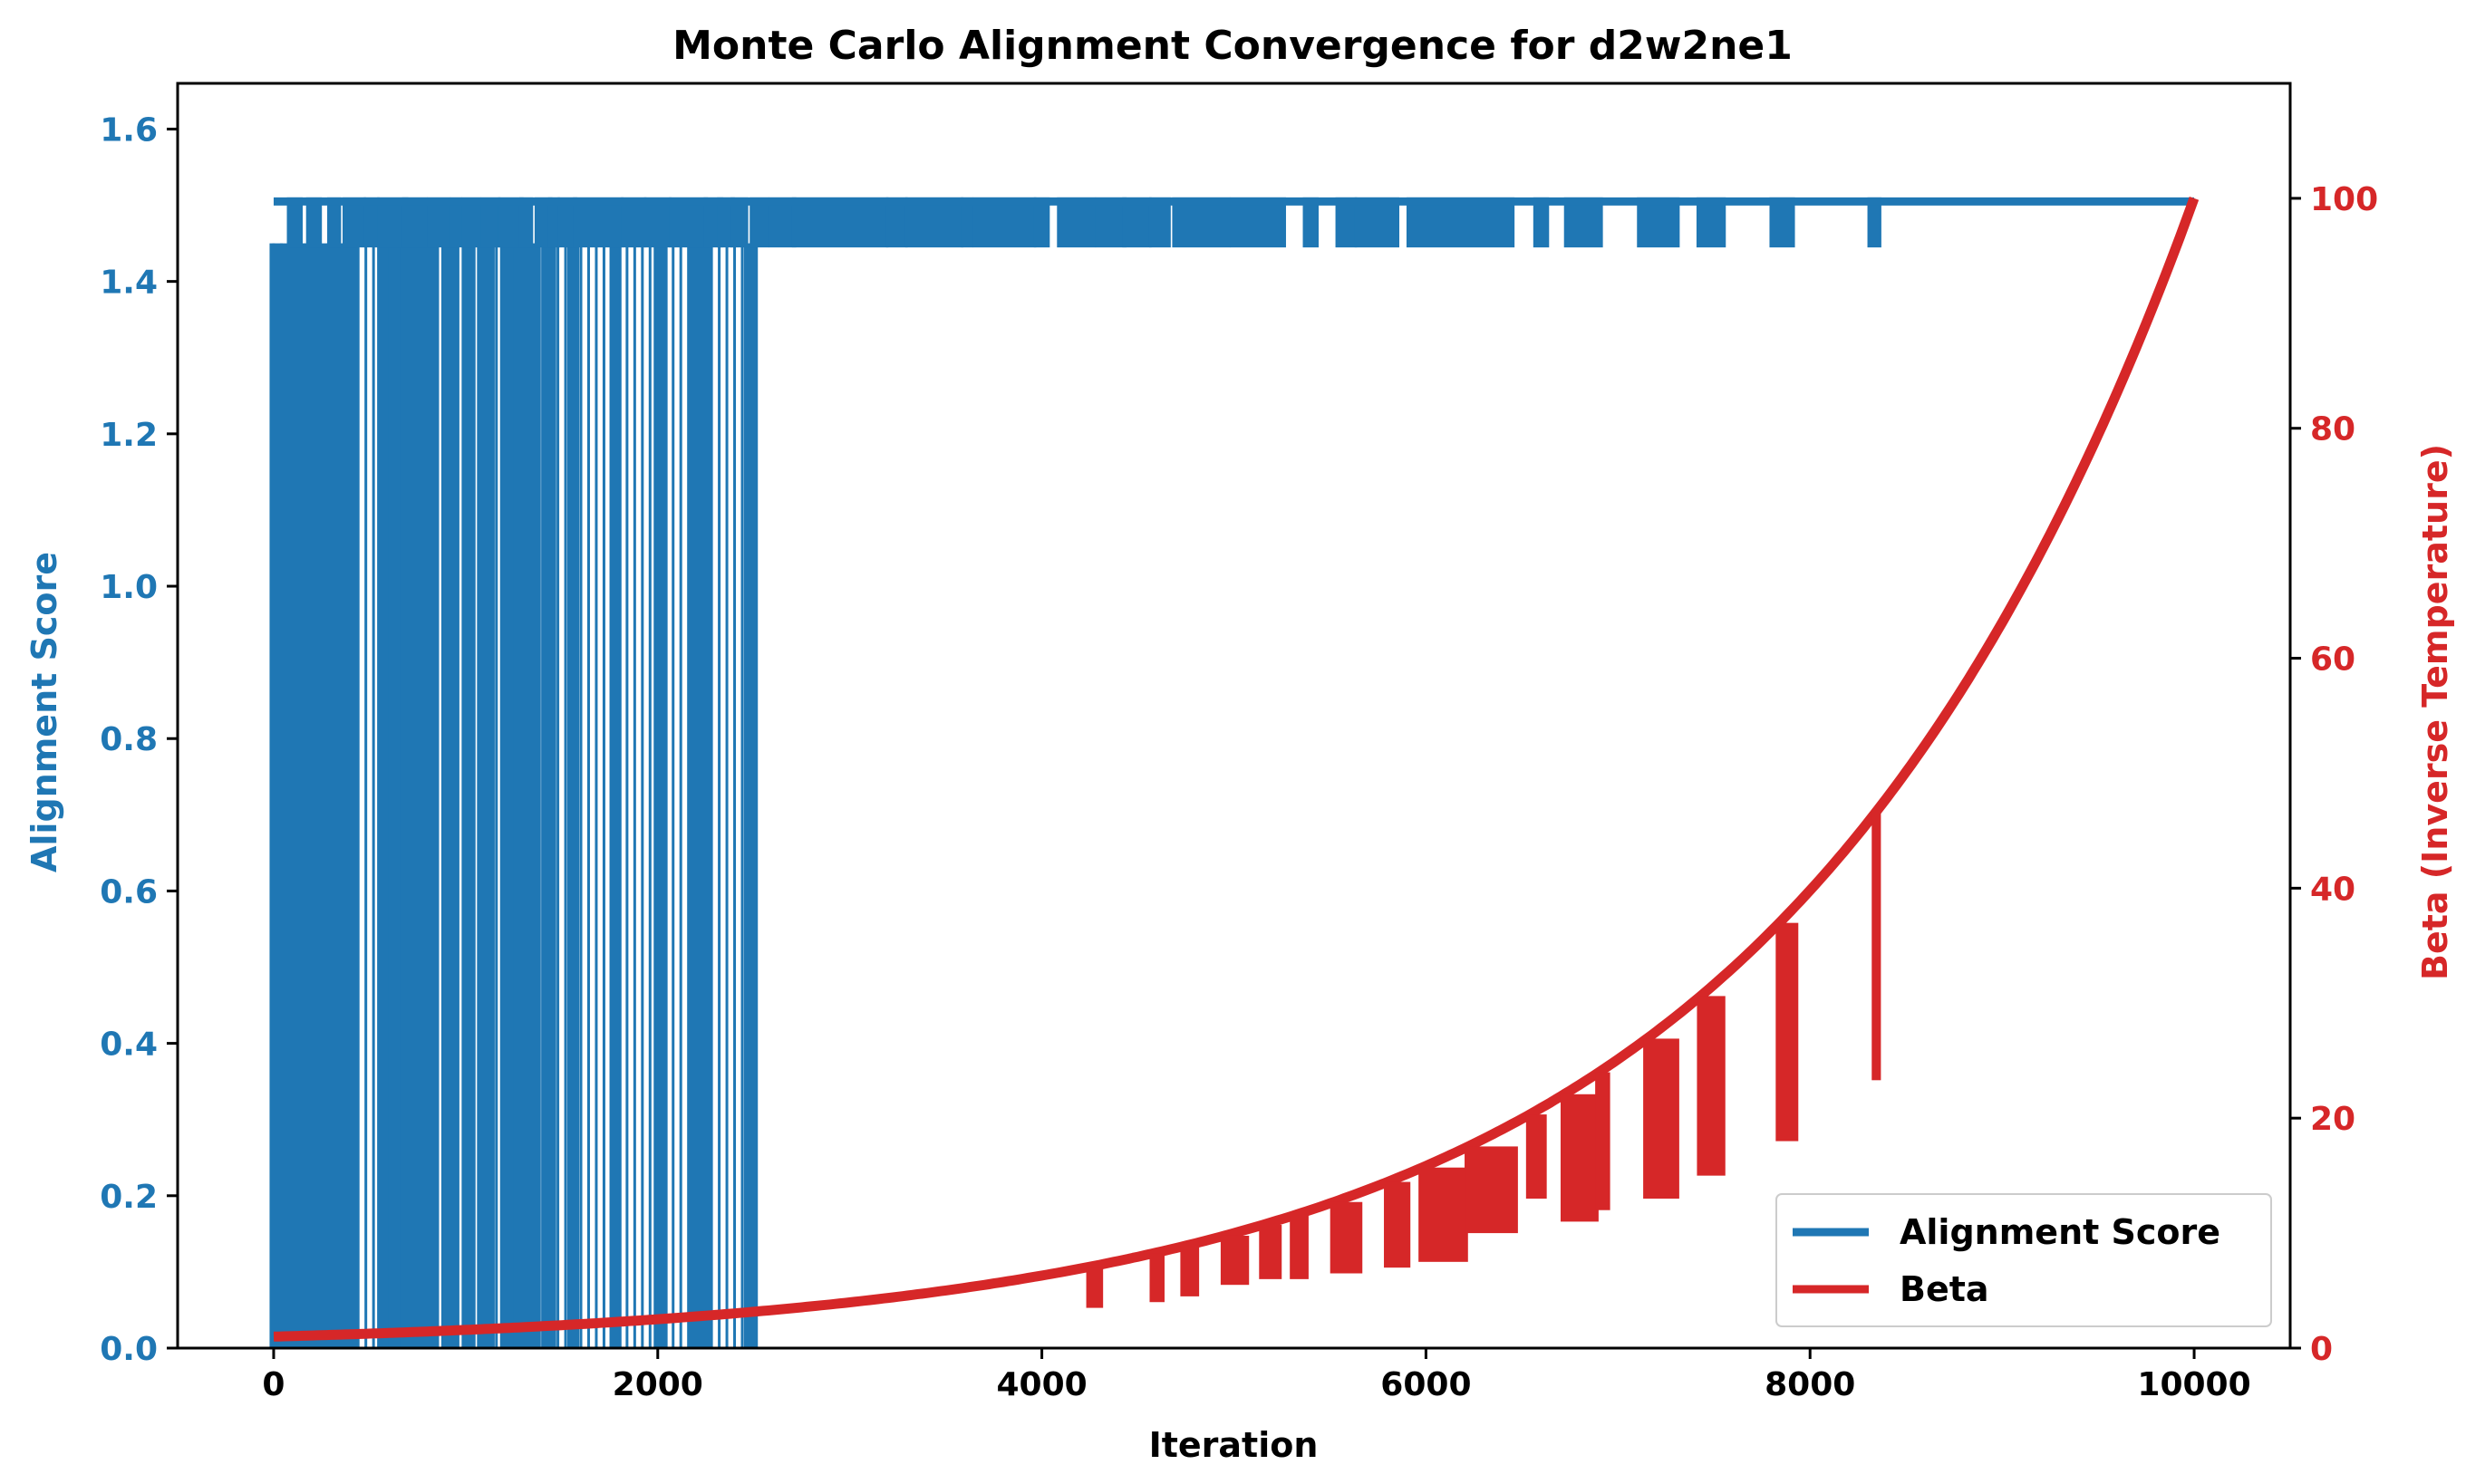 Image resolution: width=2466 pixels, height=1484 pixels. What do you see at coordinates (129, 587) in the screenshot?
I see `y-tick-label: 1.0` at bounding box center [129, 587].